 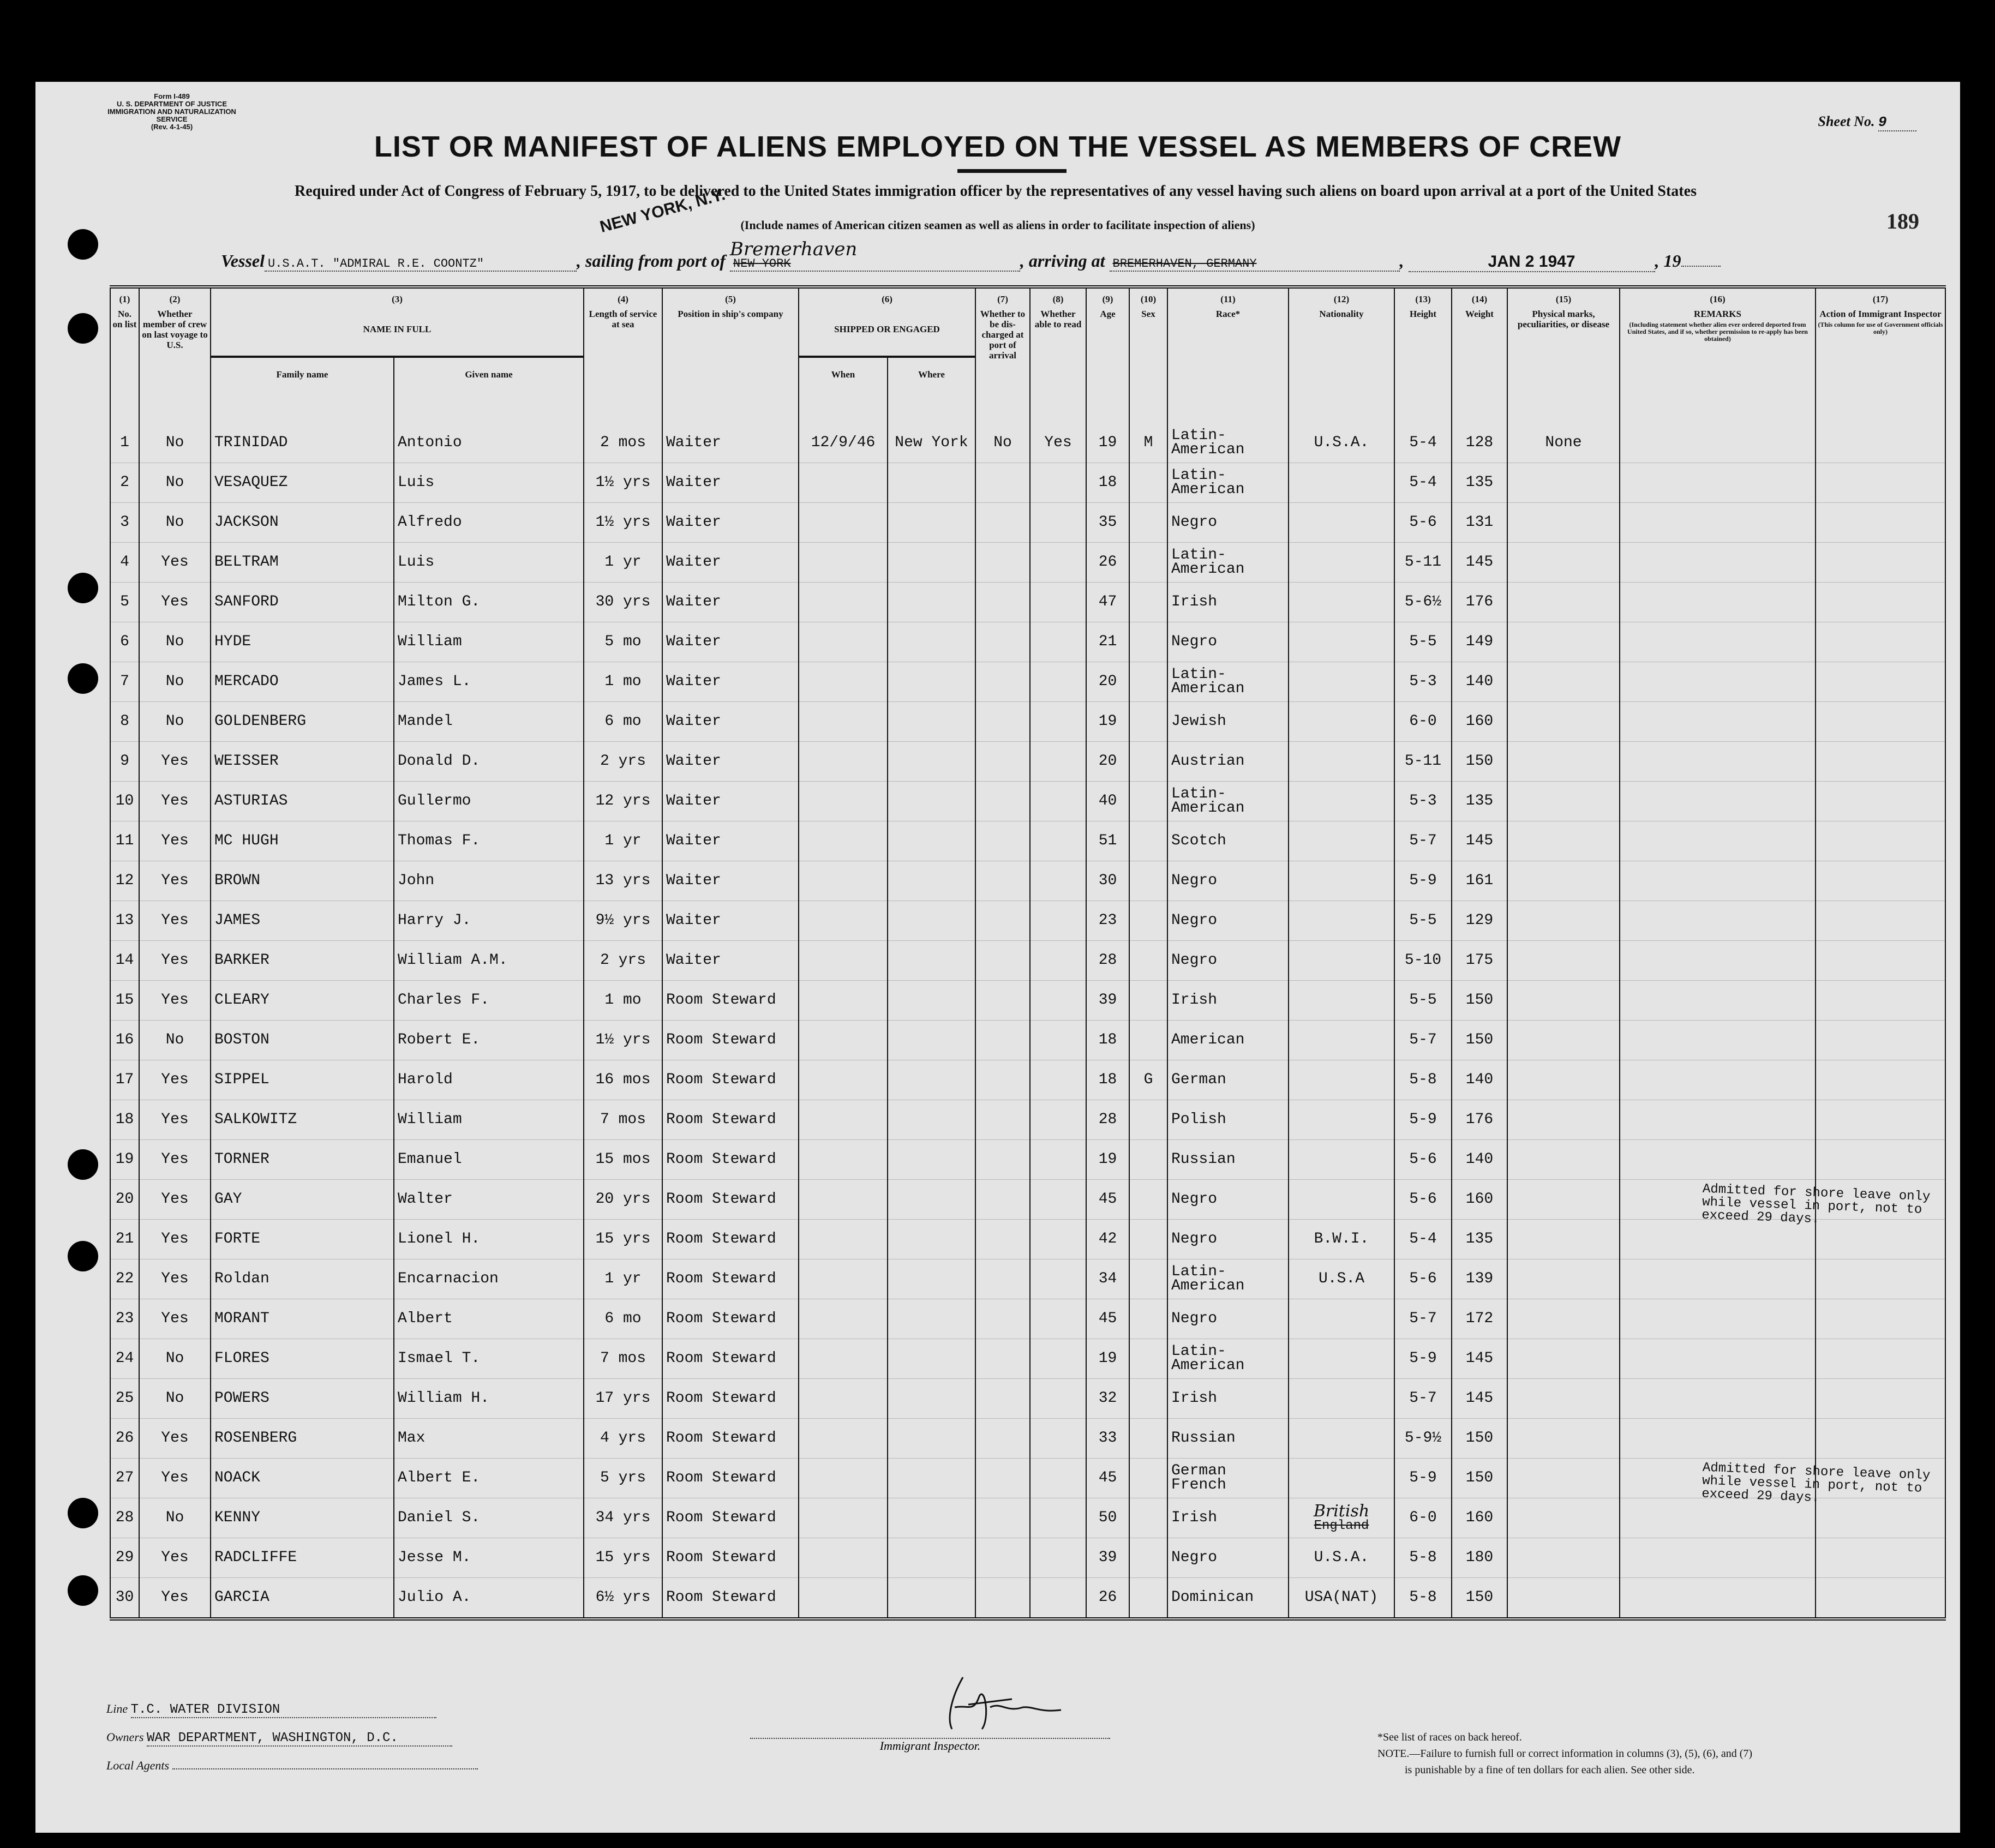 What do you see at coordinates (125, 641) in the screenshot?
I see `no-value: 6` at bounding box center [125, 641].